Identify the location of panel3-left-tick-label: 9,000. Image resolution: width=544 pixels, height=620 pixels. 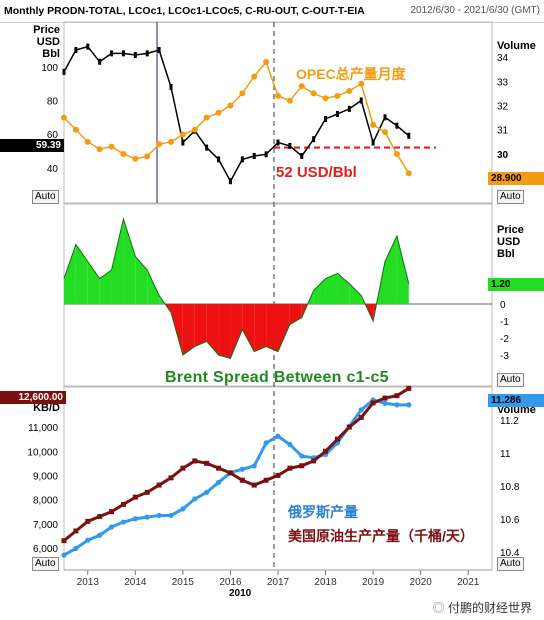
(45, 476).